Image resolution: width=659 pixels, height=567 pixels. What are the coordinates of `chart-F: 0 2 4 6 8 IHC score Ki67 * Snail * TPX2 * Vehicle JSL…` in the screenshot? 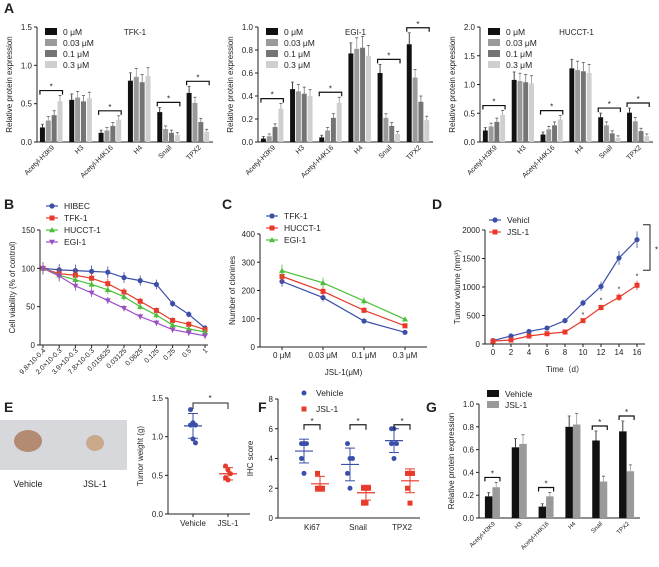 It's located at (333, 460).